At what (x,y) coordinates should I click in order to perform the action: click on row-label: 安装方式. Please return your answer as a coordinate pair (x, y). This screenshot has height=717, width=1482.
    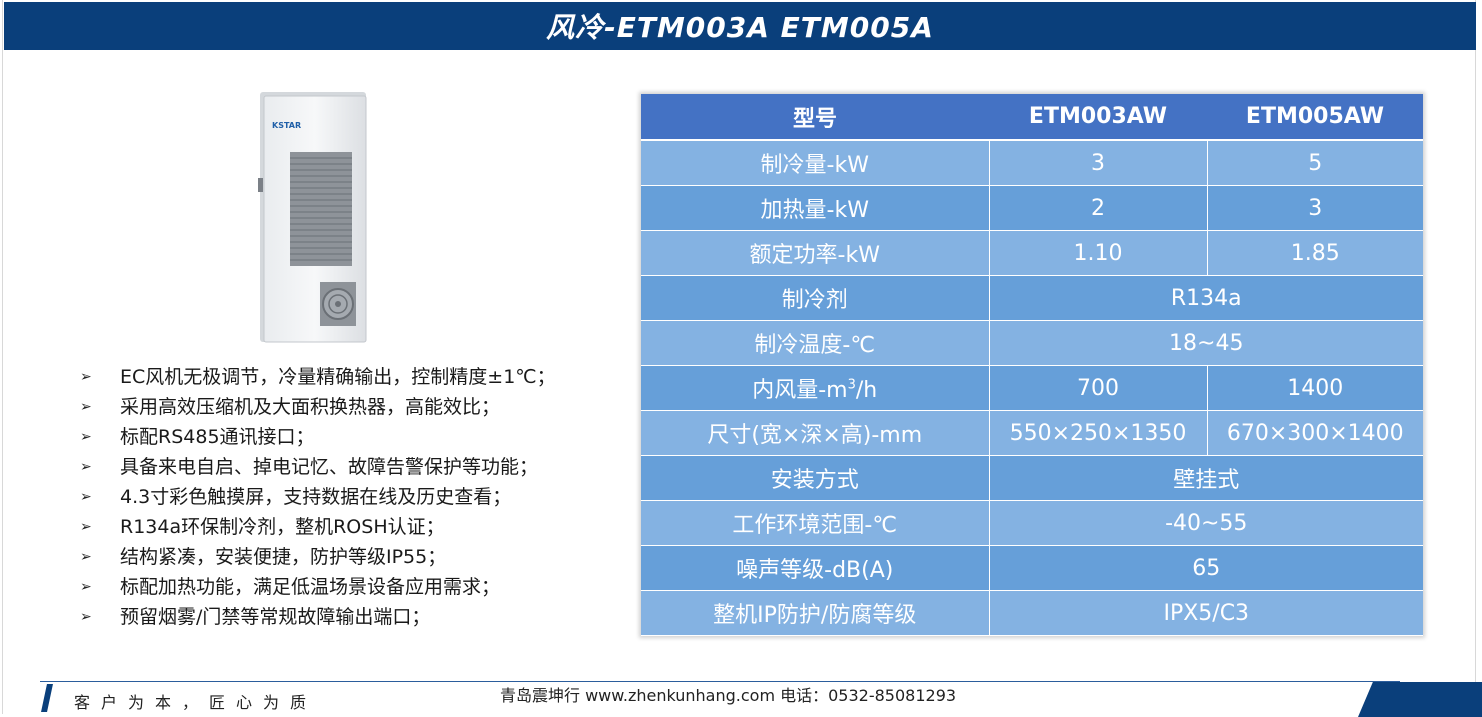
    Looking at the image, I should click on (815, 478).